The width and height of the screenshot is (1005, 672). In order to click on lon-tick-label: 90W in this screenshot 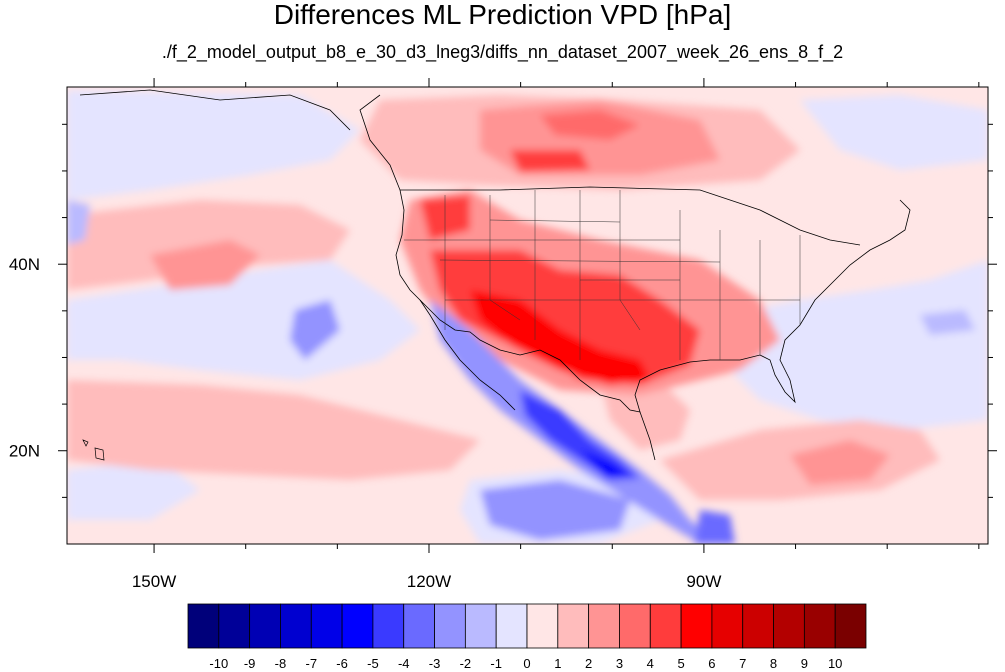, I will do `click(703, 581)`.